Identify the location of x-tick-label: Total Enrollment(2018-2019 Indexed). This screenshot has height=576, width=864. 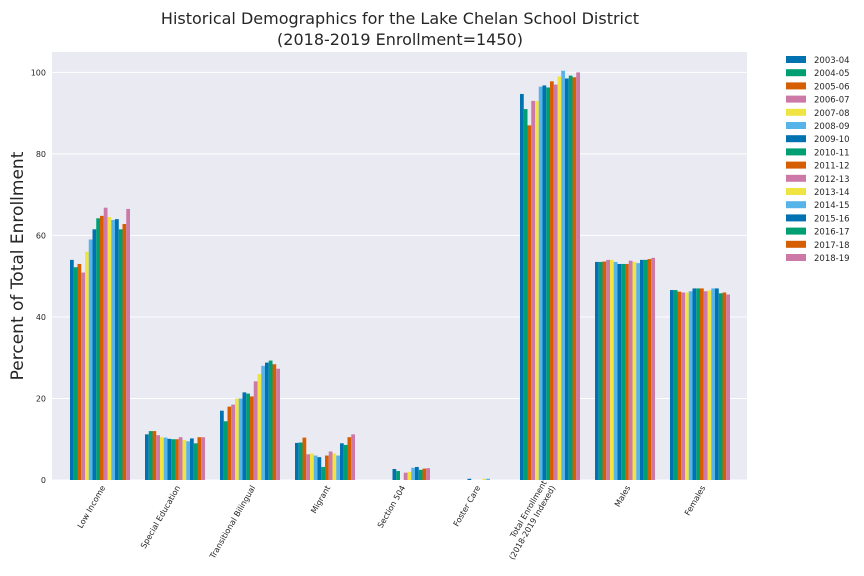
(532, 520).